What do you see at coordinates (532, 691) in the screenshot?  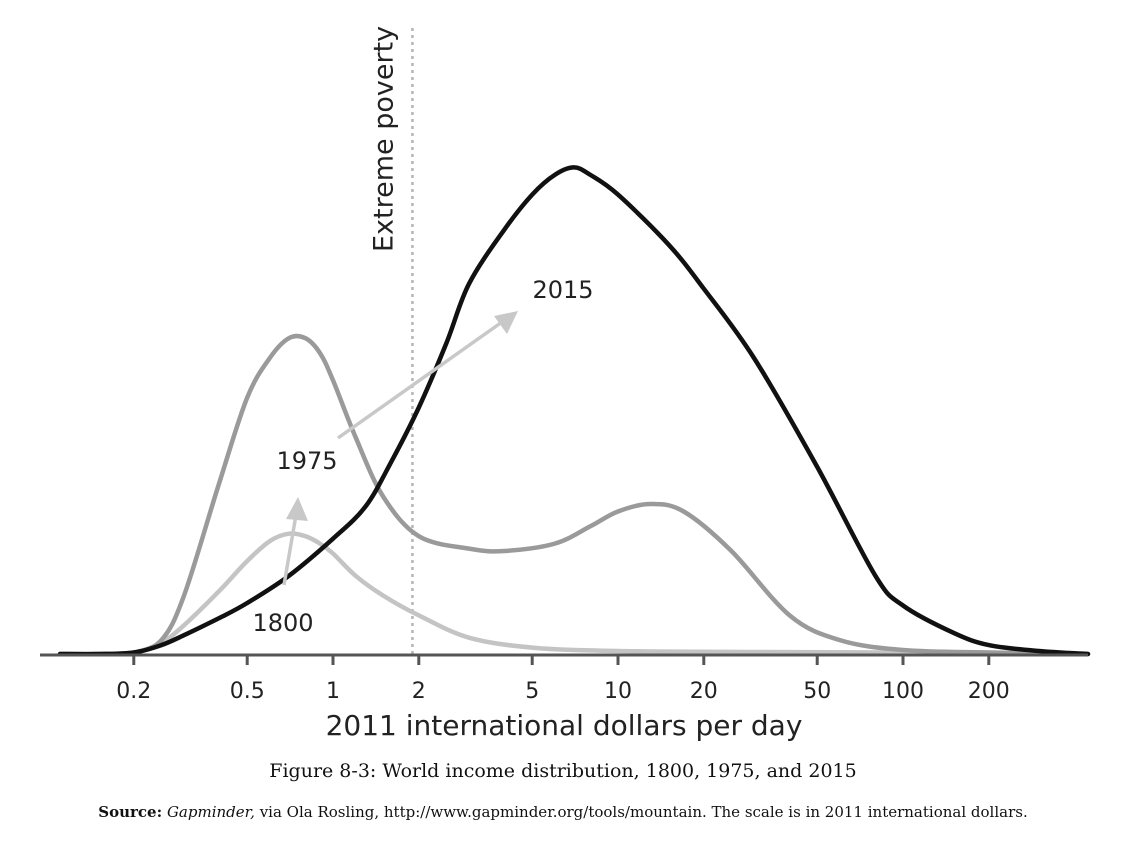 I see `x-tick-label: 5` at bounding box center [532, 691].